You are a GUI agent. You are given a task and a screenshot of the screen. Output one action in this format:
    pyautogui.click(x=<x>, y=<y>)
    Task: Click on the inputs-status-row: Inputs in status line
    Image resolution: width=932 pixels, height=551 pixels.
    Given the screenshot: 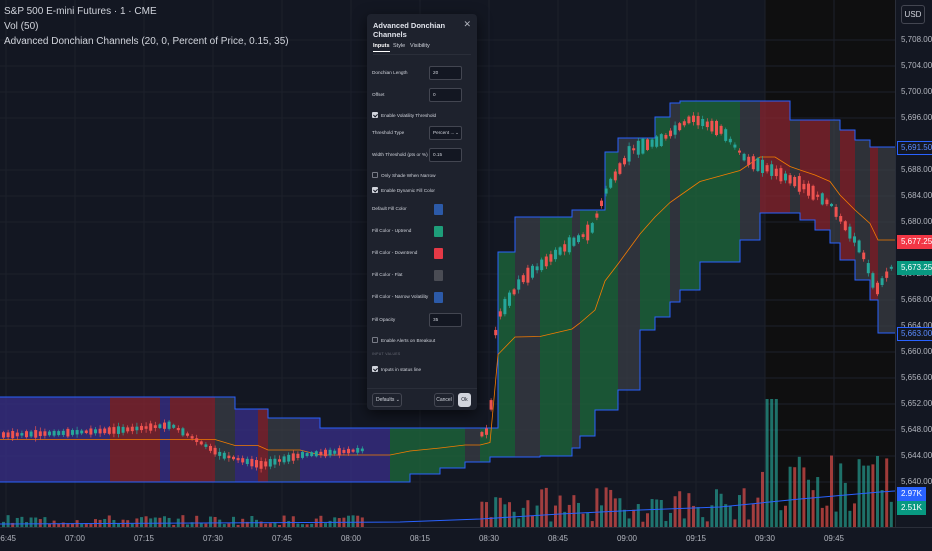 What is the action you would take?
    pyautogui.click(x=422, y=370)
    